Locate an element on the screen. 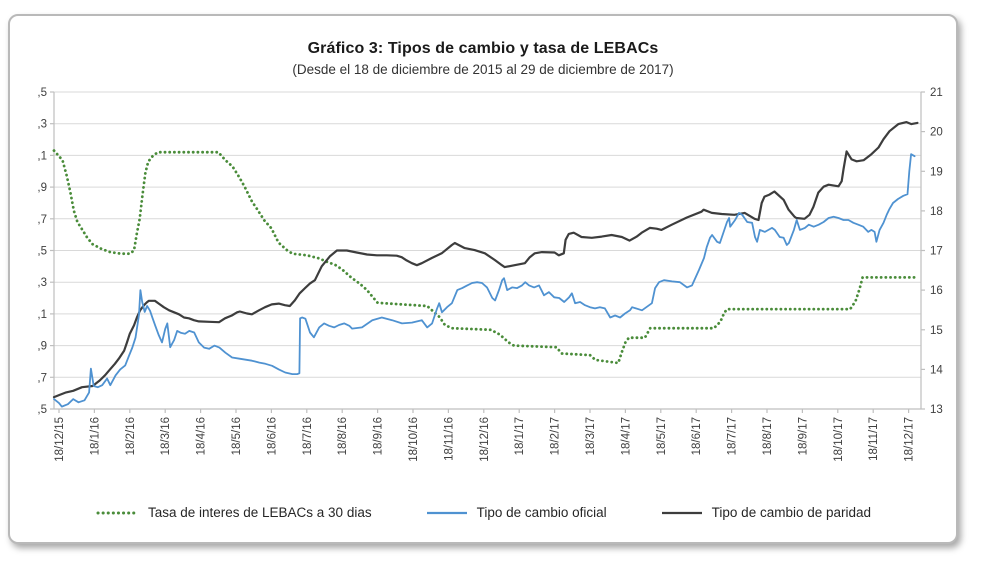 The height and width of the screenshot is (566, 982). x-axis-label: 18/6/17 is located at coordinates (697, 436).